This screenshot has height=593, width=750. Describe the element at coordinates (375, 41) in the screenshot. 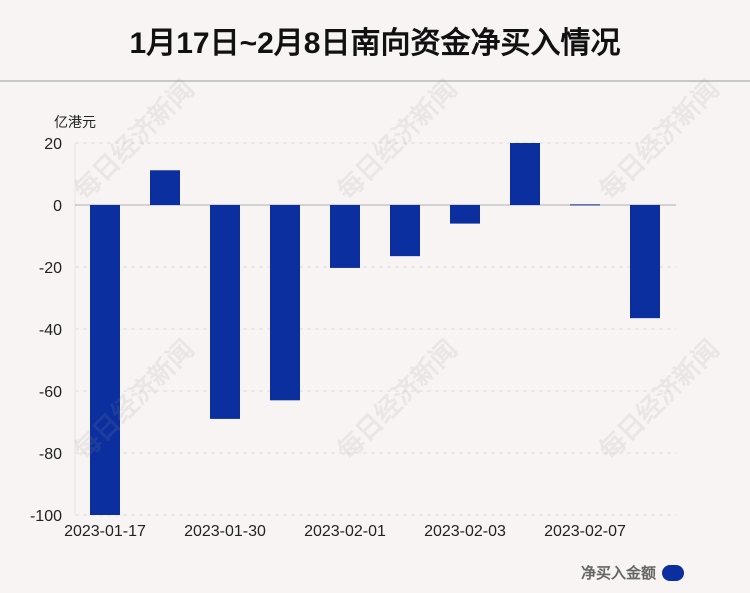

I see `chart-title: 1月17日~2月8日南向资金净买入情况` at that location.